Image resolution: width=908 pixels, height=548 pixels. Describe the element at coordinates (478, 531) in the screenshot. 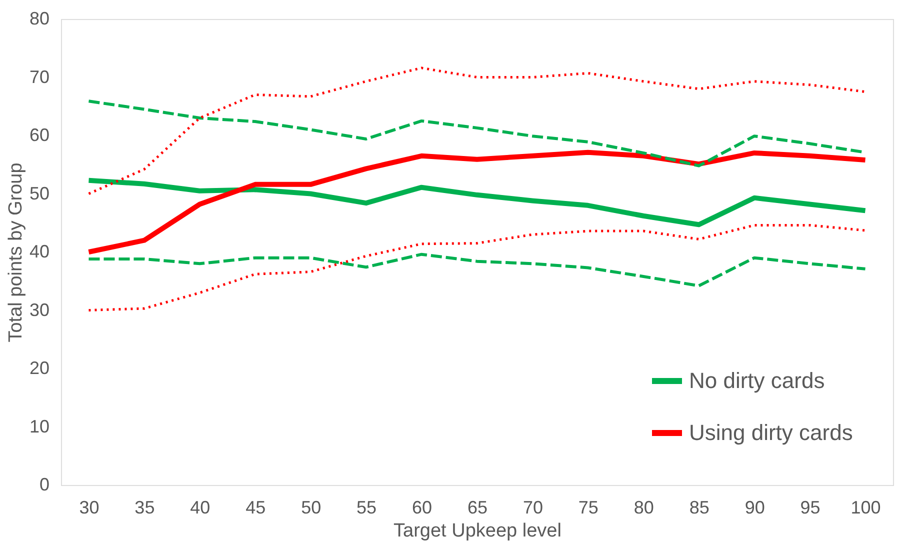

I see `x-axis-title: Target Upkeep level` at that location.